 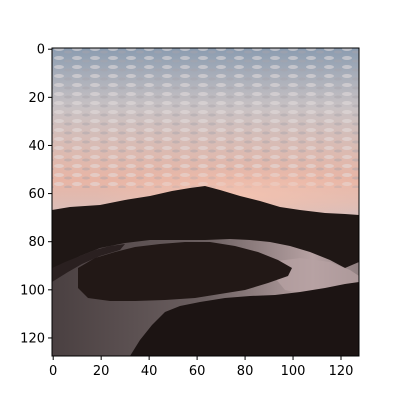 I want to click on x-tick-label: 80, so click(x=245, y=371).